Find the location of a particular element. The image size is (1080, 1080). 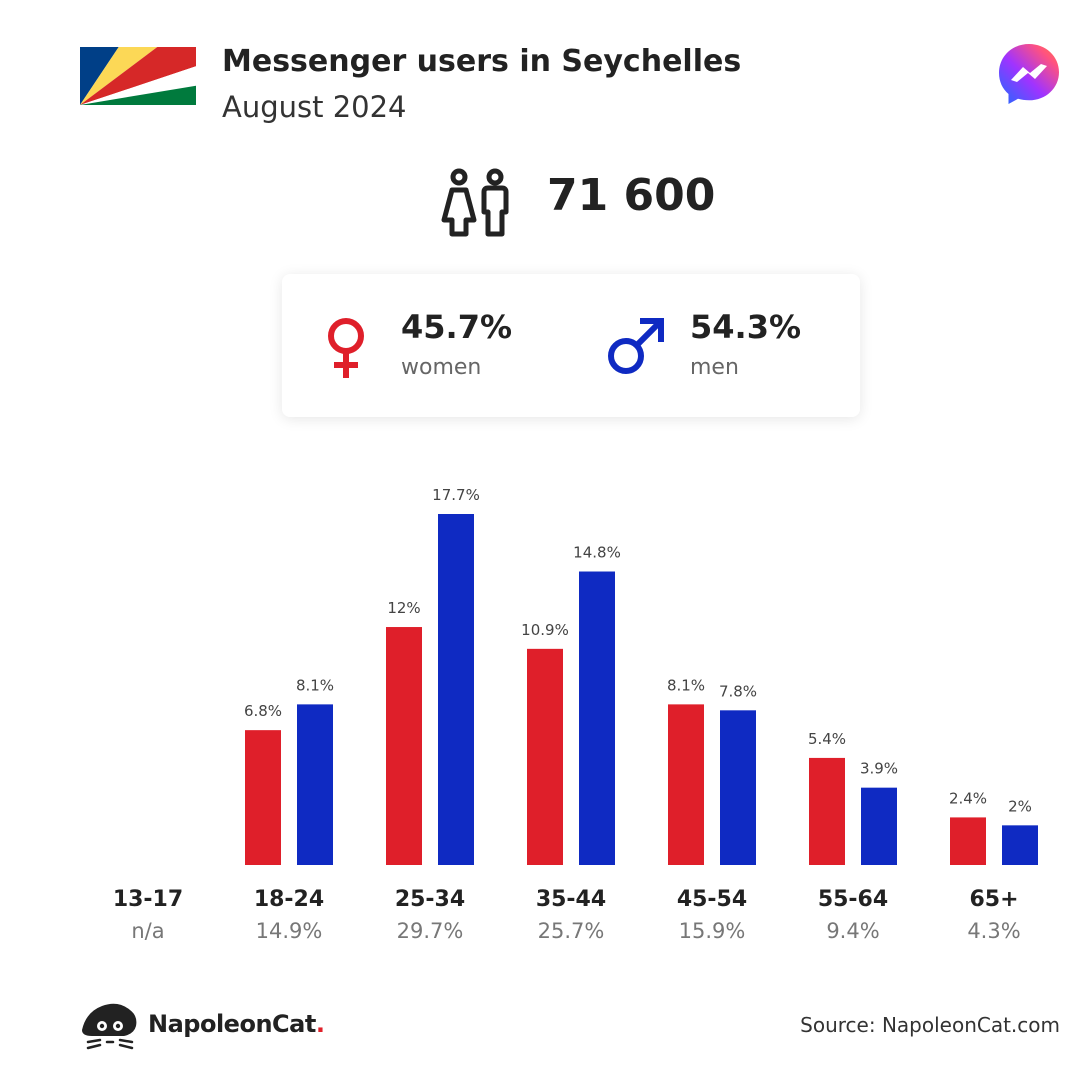

age-group-share: 15.9% is located at coordinates (712, 931).